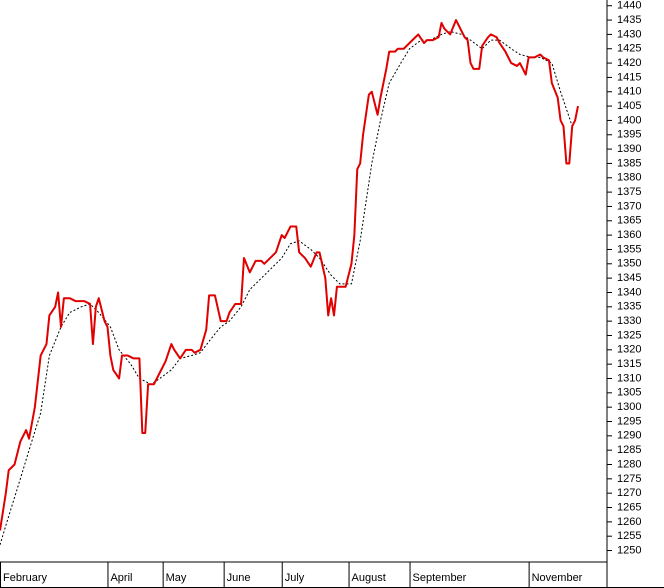  I want to click on y-tick-label: 1380, so click(629, 178).